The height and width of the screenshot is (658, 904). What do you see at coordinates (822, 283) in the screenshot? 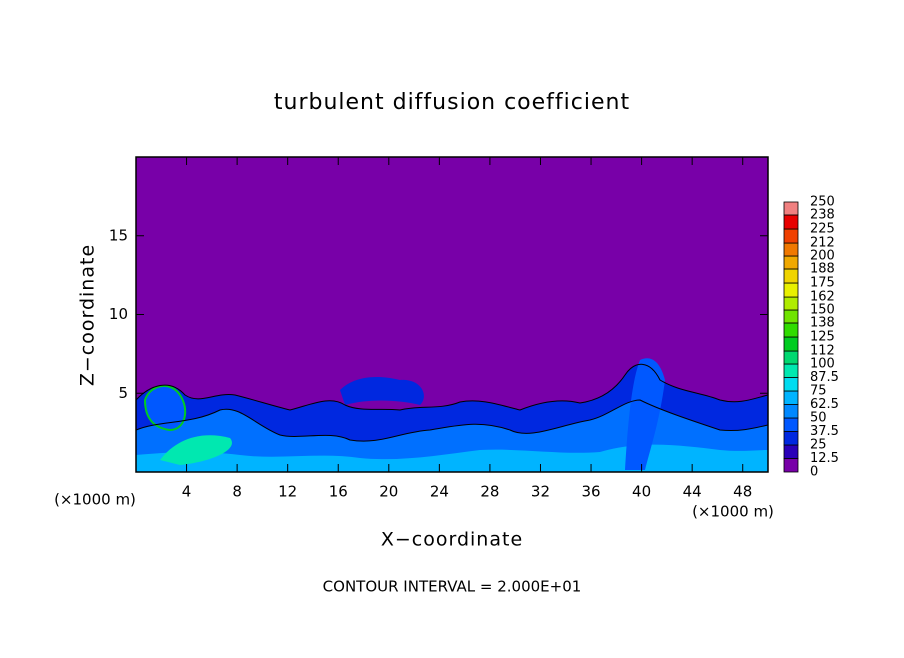
I see `colorbar-label: 175` at bounding box center [822, 283].